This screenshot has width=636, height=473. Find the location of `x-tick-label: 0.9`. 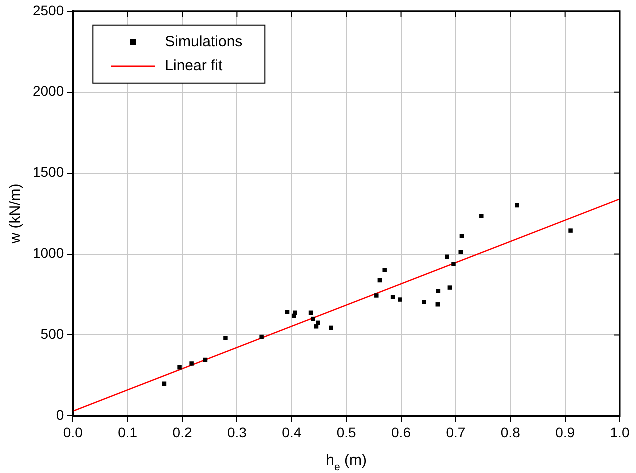

x-tick-label: 0.9 is located at coordinates (566, 432).